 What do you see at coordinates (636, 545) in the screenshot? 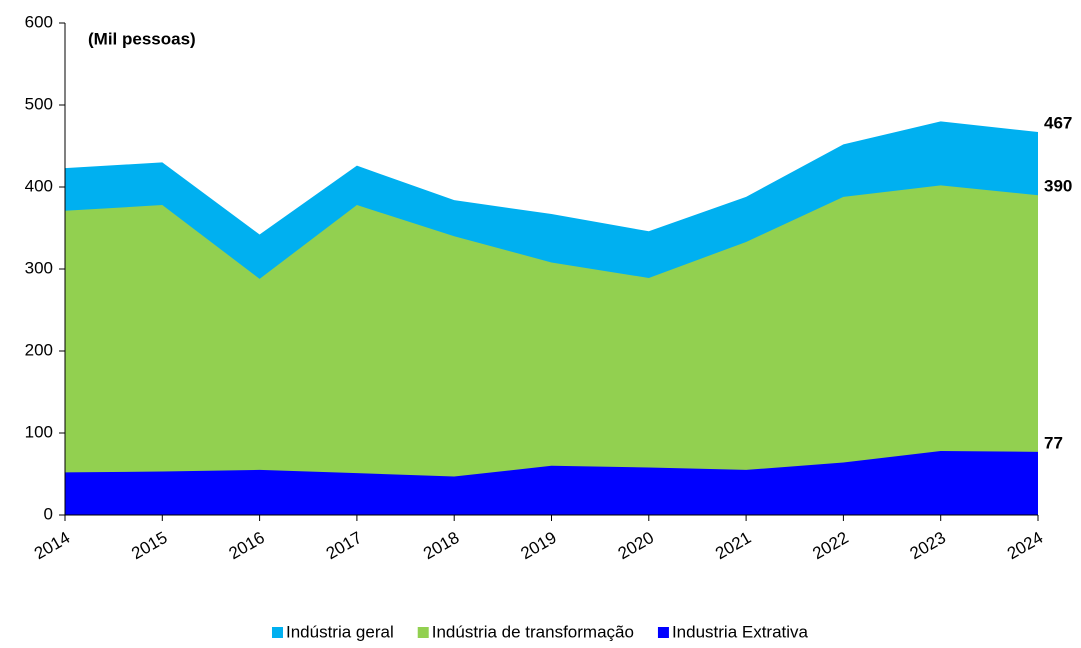
I see `x-tick-label: 2020` at bounding box center [636, 545].